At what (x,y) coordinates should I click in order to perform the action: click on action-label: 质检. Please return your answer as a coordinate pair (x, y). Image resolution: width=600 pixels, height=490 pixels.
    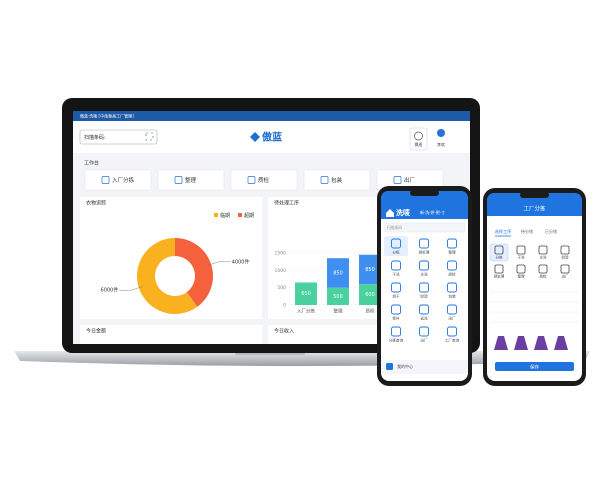
    Looking at the image, I should click on (264, 180).